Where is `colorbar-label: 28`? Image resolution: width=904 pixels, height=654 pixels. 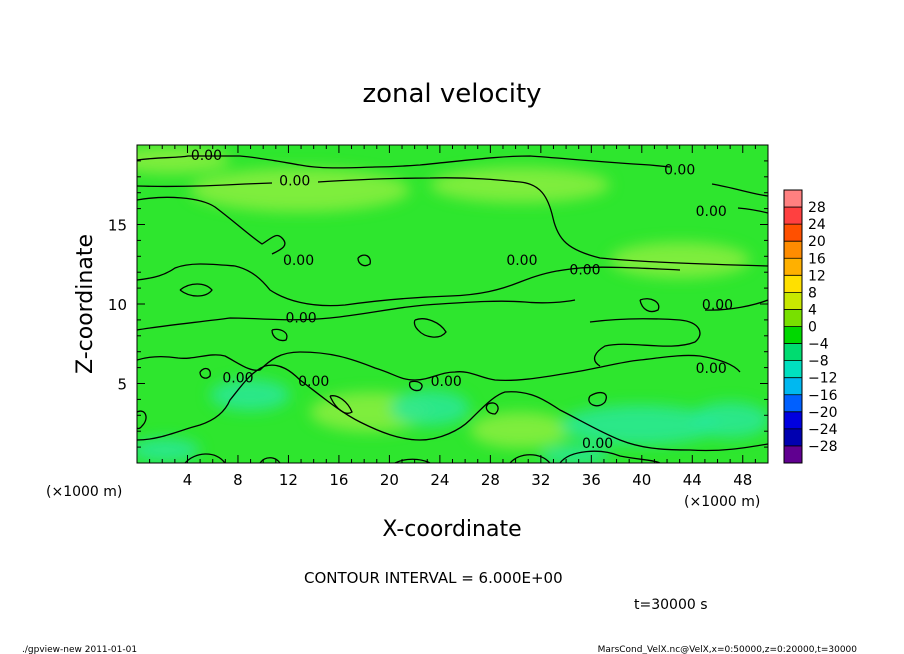
colorbar-label: 28 is located at coordinates (817, 208).